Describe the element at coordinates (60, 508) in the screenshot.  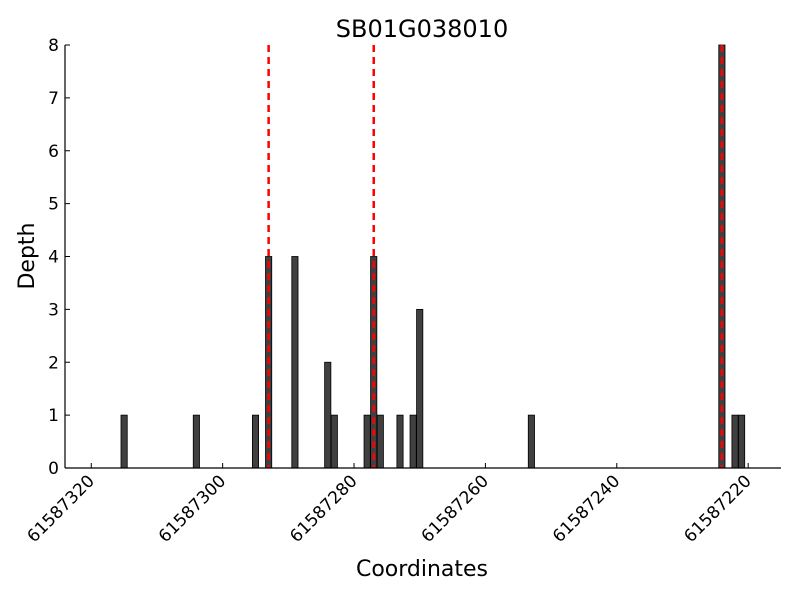
I see `x-tick-label: 61587320` at that location.